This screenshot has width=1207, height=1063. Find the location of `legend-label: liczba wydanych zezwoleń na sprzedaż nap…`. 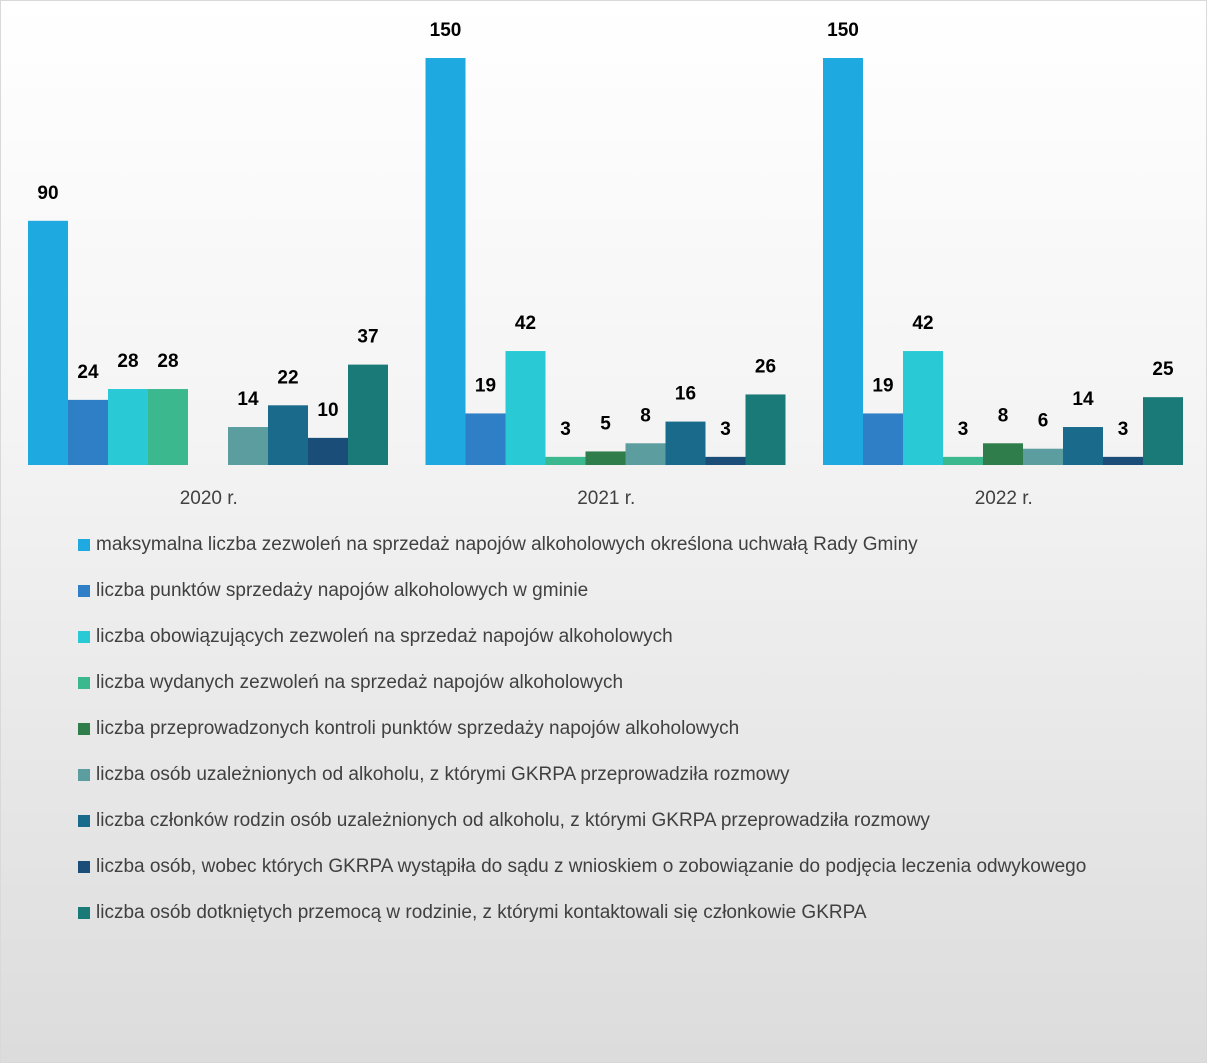

legend-label: liczba wydanych zezwoleń na sprzedaż nap… is located at coordinates (360, 682).